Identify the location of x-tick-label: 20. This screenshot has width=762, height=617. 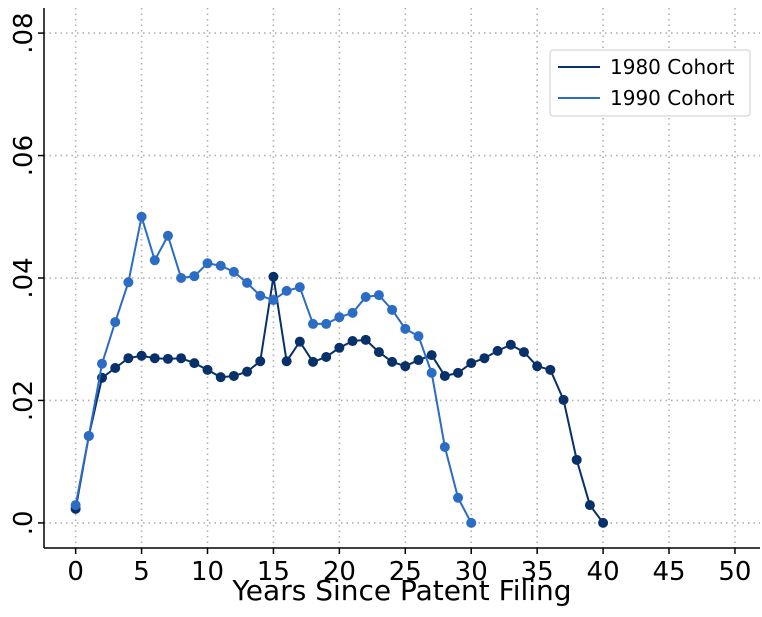
(339, 572).